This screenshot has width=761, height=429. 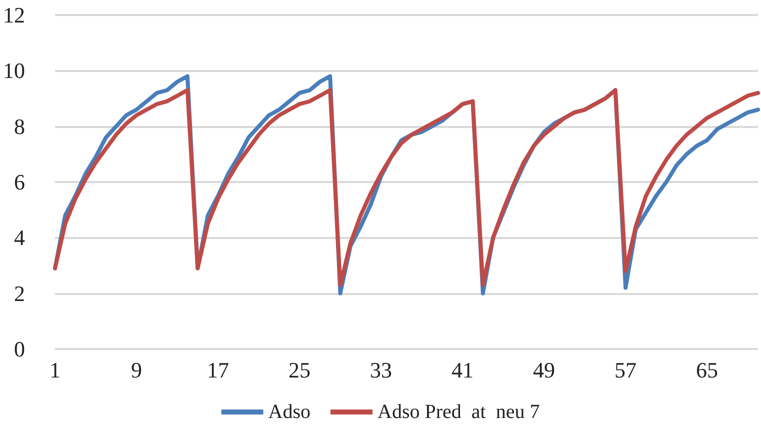 I want to click on x-tick-label: 41, so click(x=463, y=370).